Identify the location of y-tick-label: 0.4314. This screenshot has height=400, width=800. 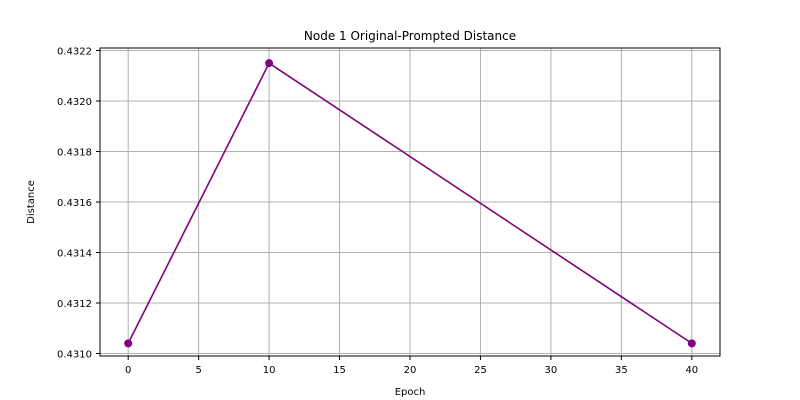
(74, 253).